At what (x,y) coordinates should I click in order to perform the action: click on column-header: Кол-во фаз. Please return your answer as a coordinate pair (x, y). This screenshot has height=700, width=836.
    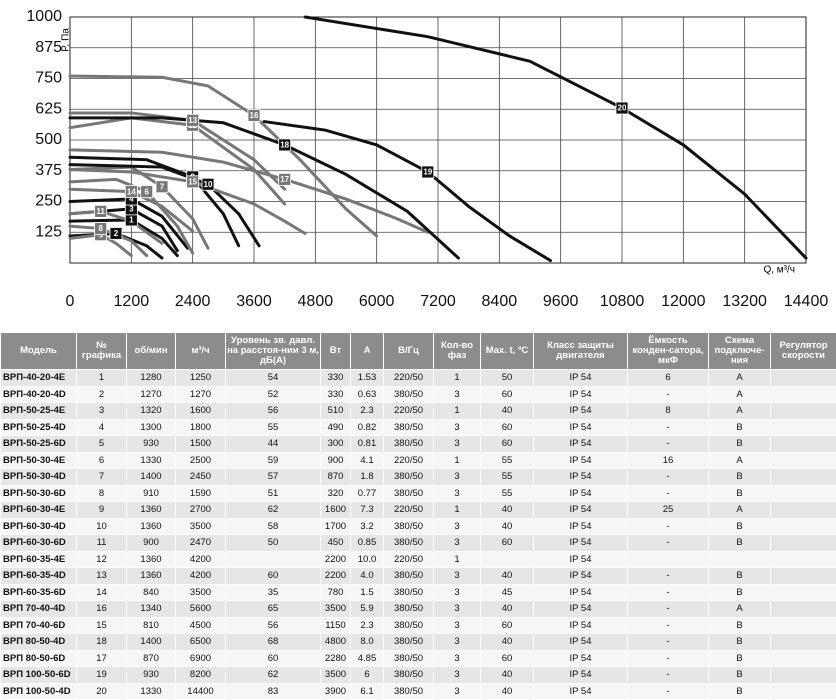
    Looking at the image, I should click on (457, 351).